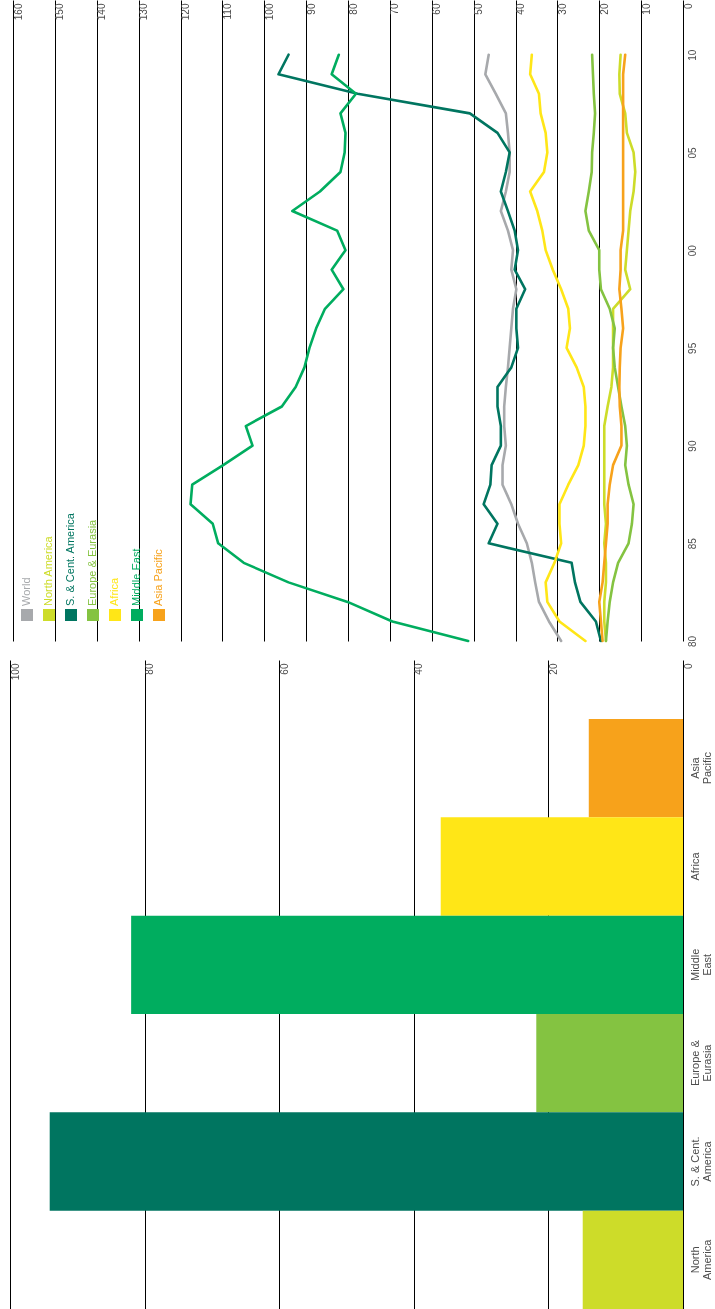  What do you see at coordinates (26, 591) in the screenshot?
I see `text: World` at bounding box center [26, 591].